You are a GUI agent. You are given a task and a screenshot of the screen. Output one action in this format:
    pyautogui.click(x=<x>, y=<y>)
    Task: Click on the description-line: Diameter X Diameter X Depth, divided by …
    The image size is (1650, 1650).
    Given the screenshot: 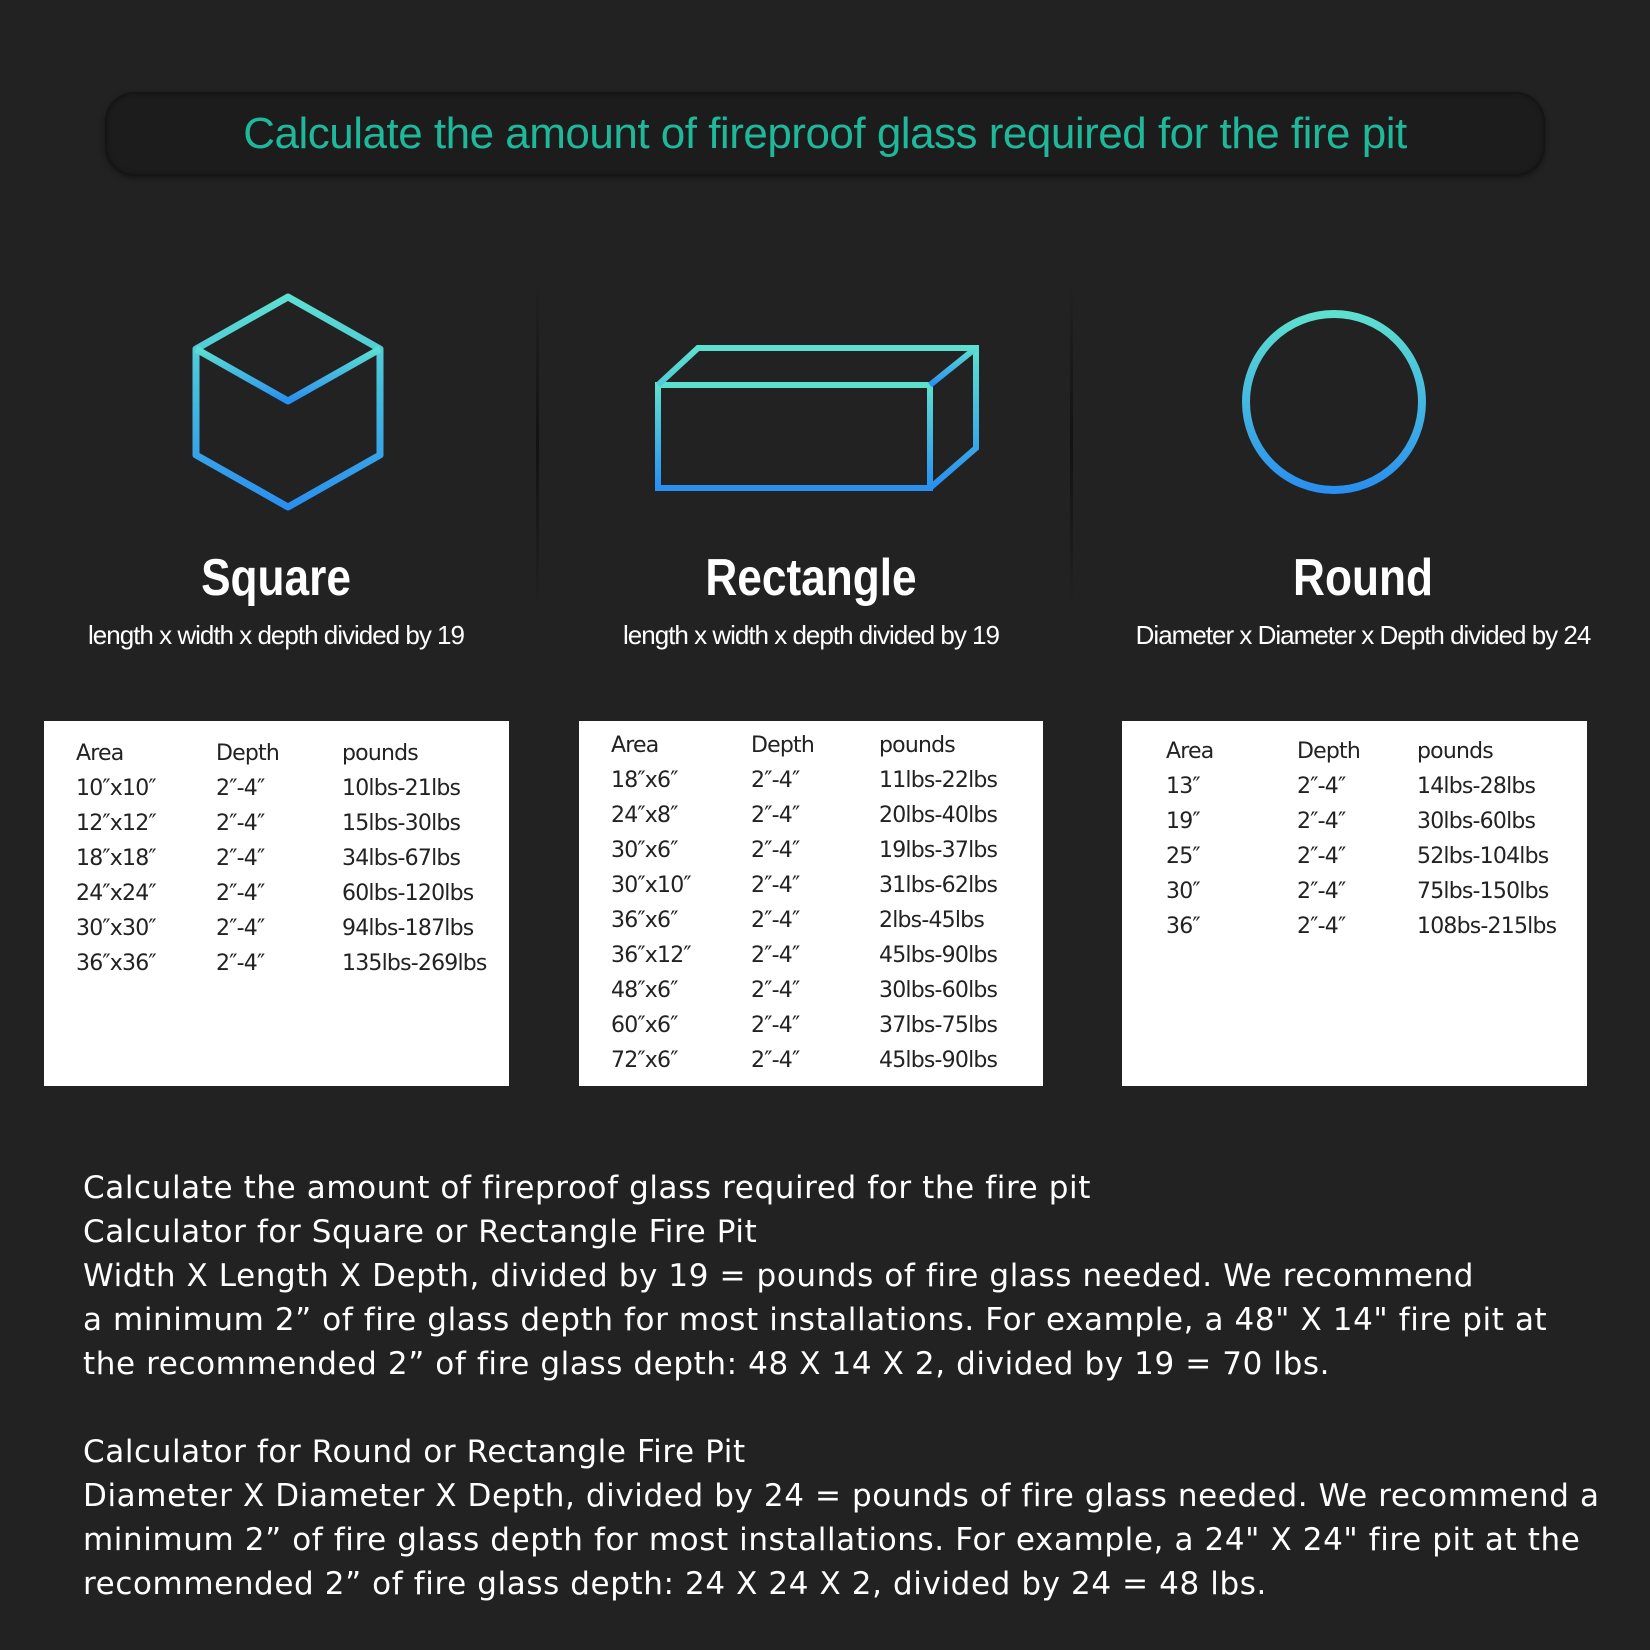 What is the action you would take?
    pyautogui.click(x=841, y=1496)
    